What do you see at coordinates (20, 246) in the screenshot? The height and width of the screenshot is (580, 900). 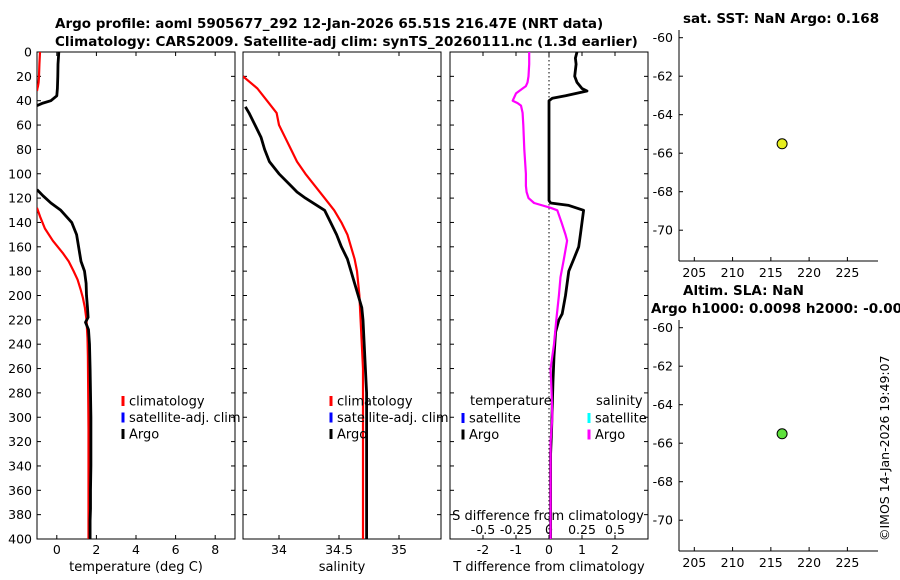 I see `depth-tick-label: 160` at bounding box center [20, 246].